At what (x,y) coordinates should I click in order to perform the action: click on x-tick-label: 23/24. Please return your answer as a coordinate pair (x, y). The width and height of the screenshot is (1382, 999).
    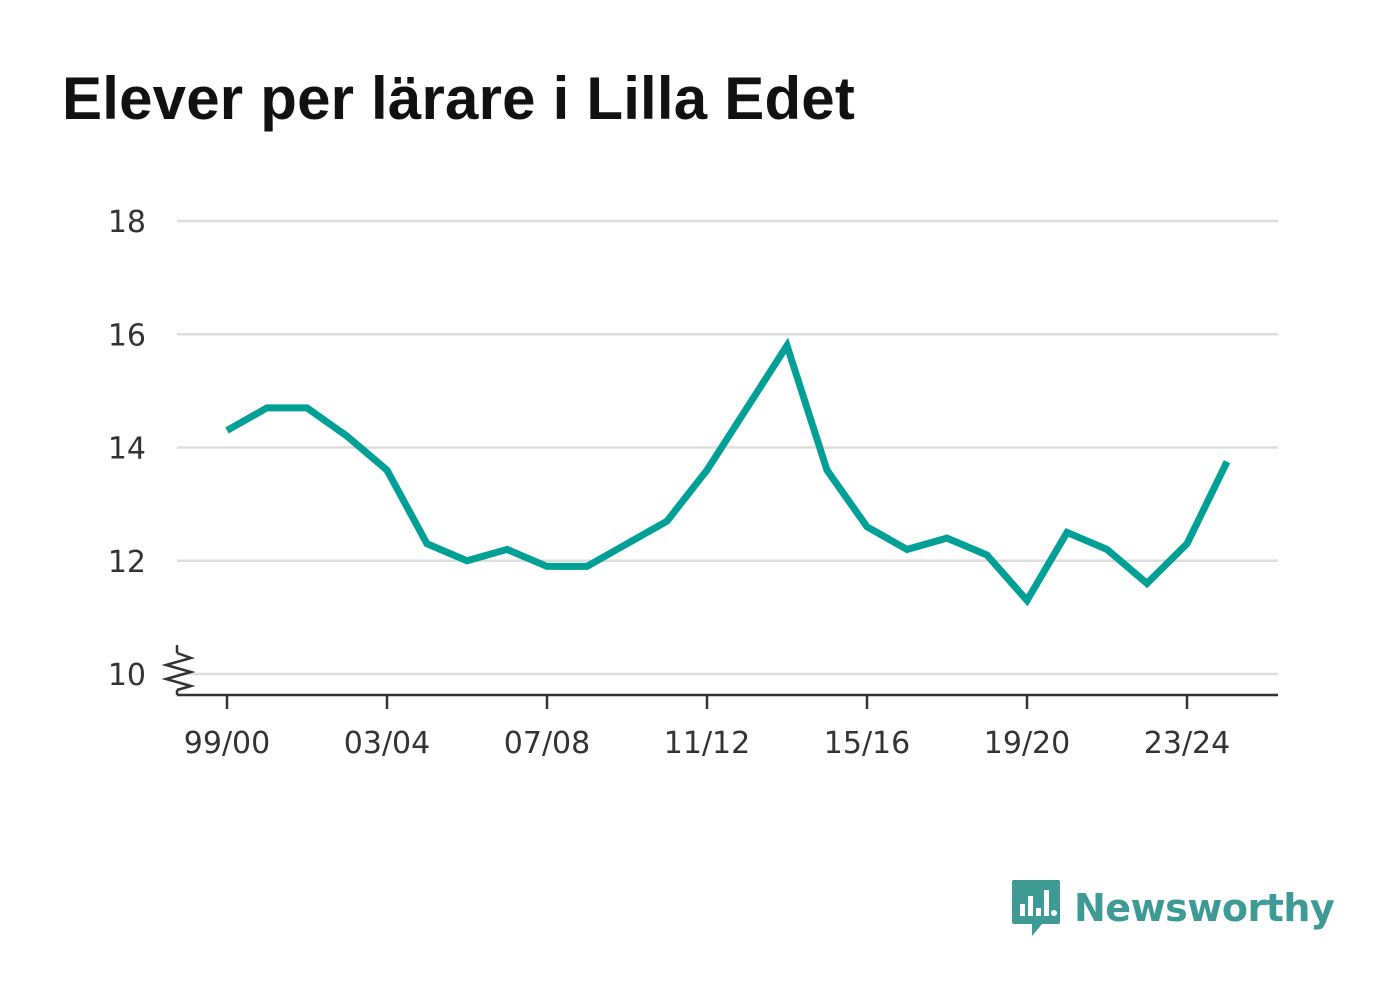
    Looking at the image, I should click on (1187, 743).